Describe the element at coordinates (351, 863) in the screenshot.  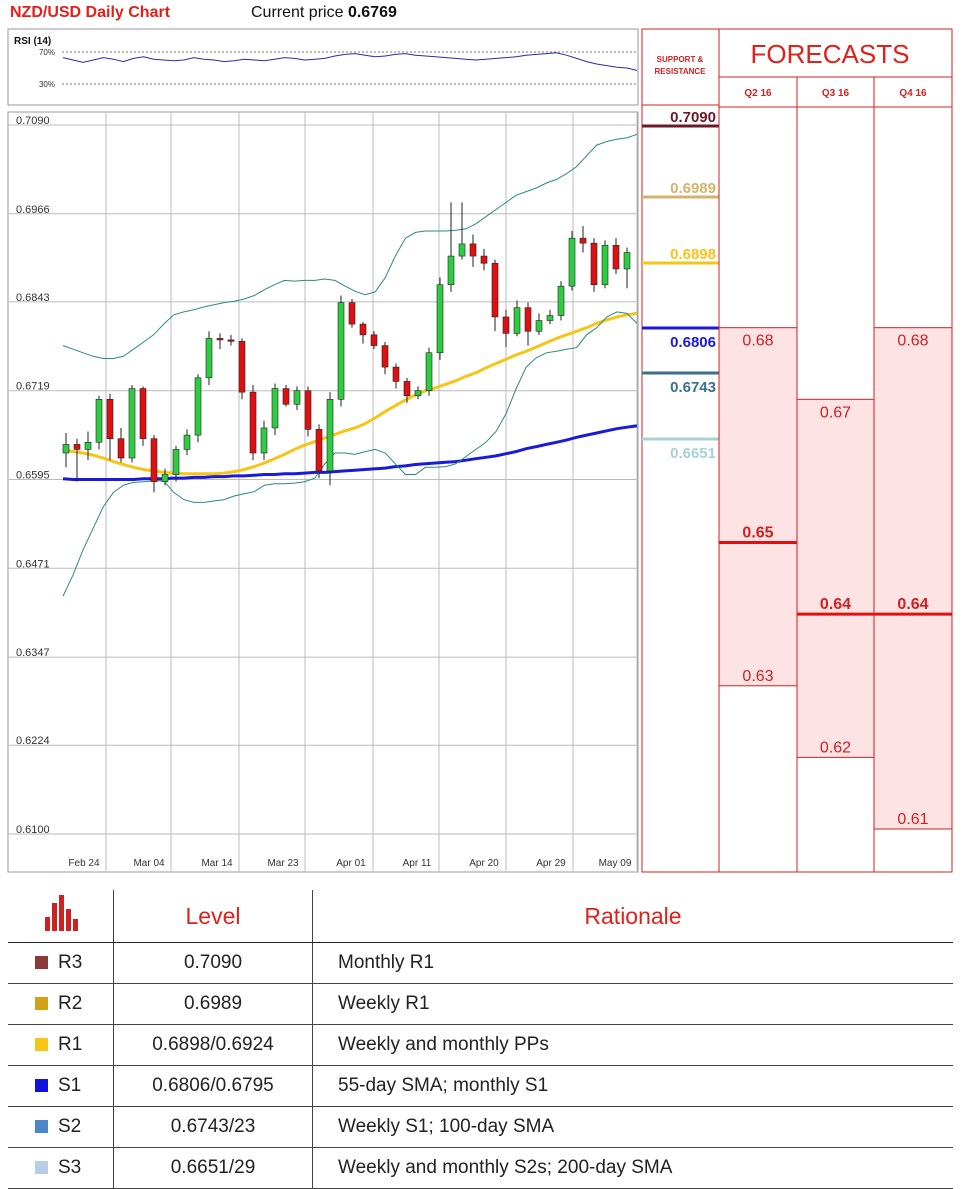
I see `x-tick-label: Apr 01` at that location.